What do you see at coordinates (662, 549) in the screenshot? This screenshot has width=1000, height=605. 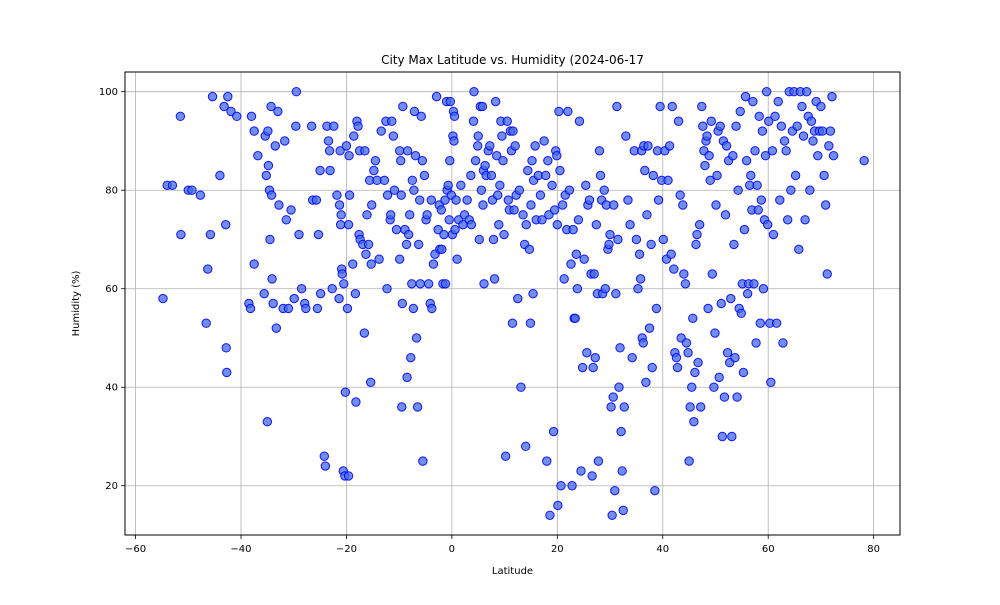 I see `x-tick-label: 40` at bounding box center [662, 549].